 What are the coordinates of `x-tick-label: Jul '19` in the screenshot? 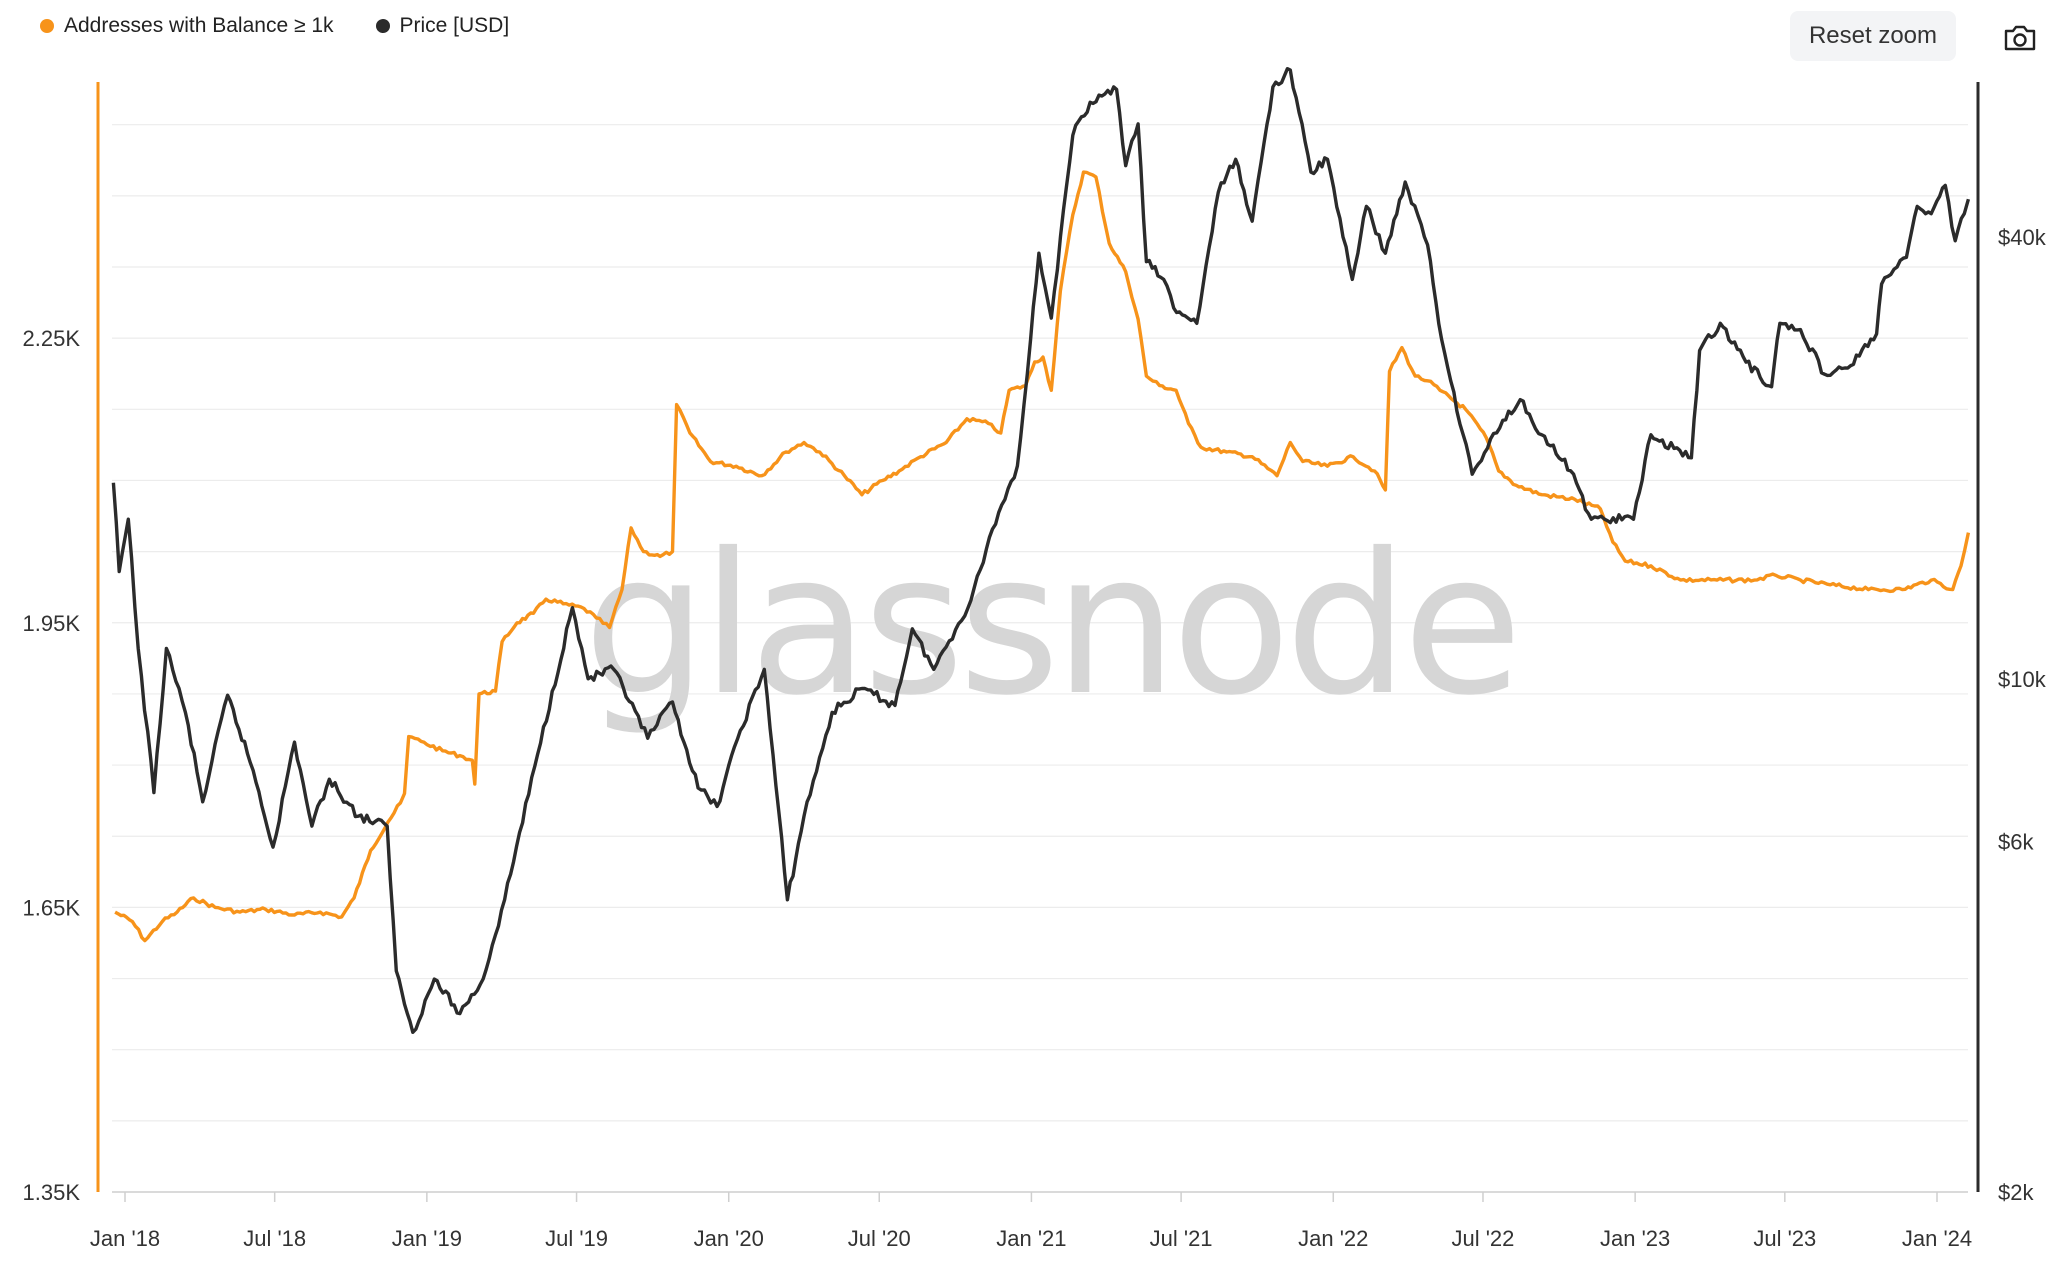 It's located at (576, 1238).